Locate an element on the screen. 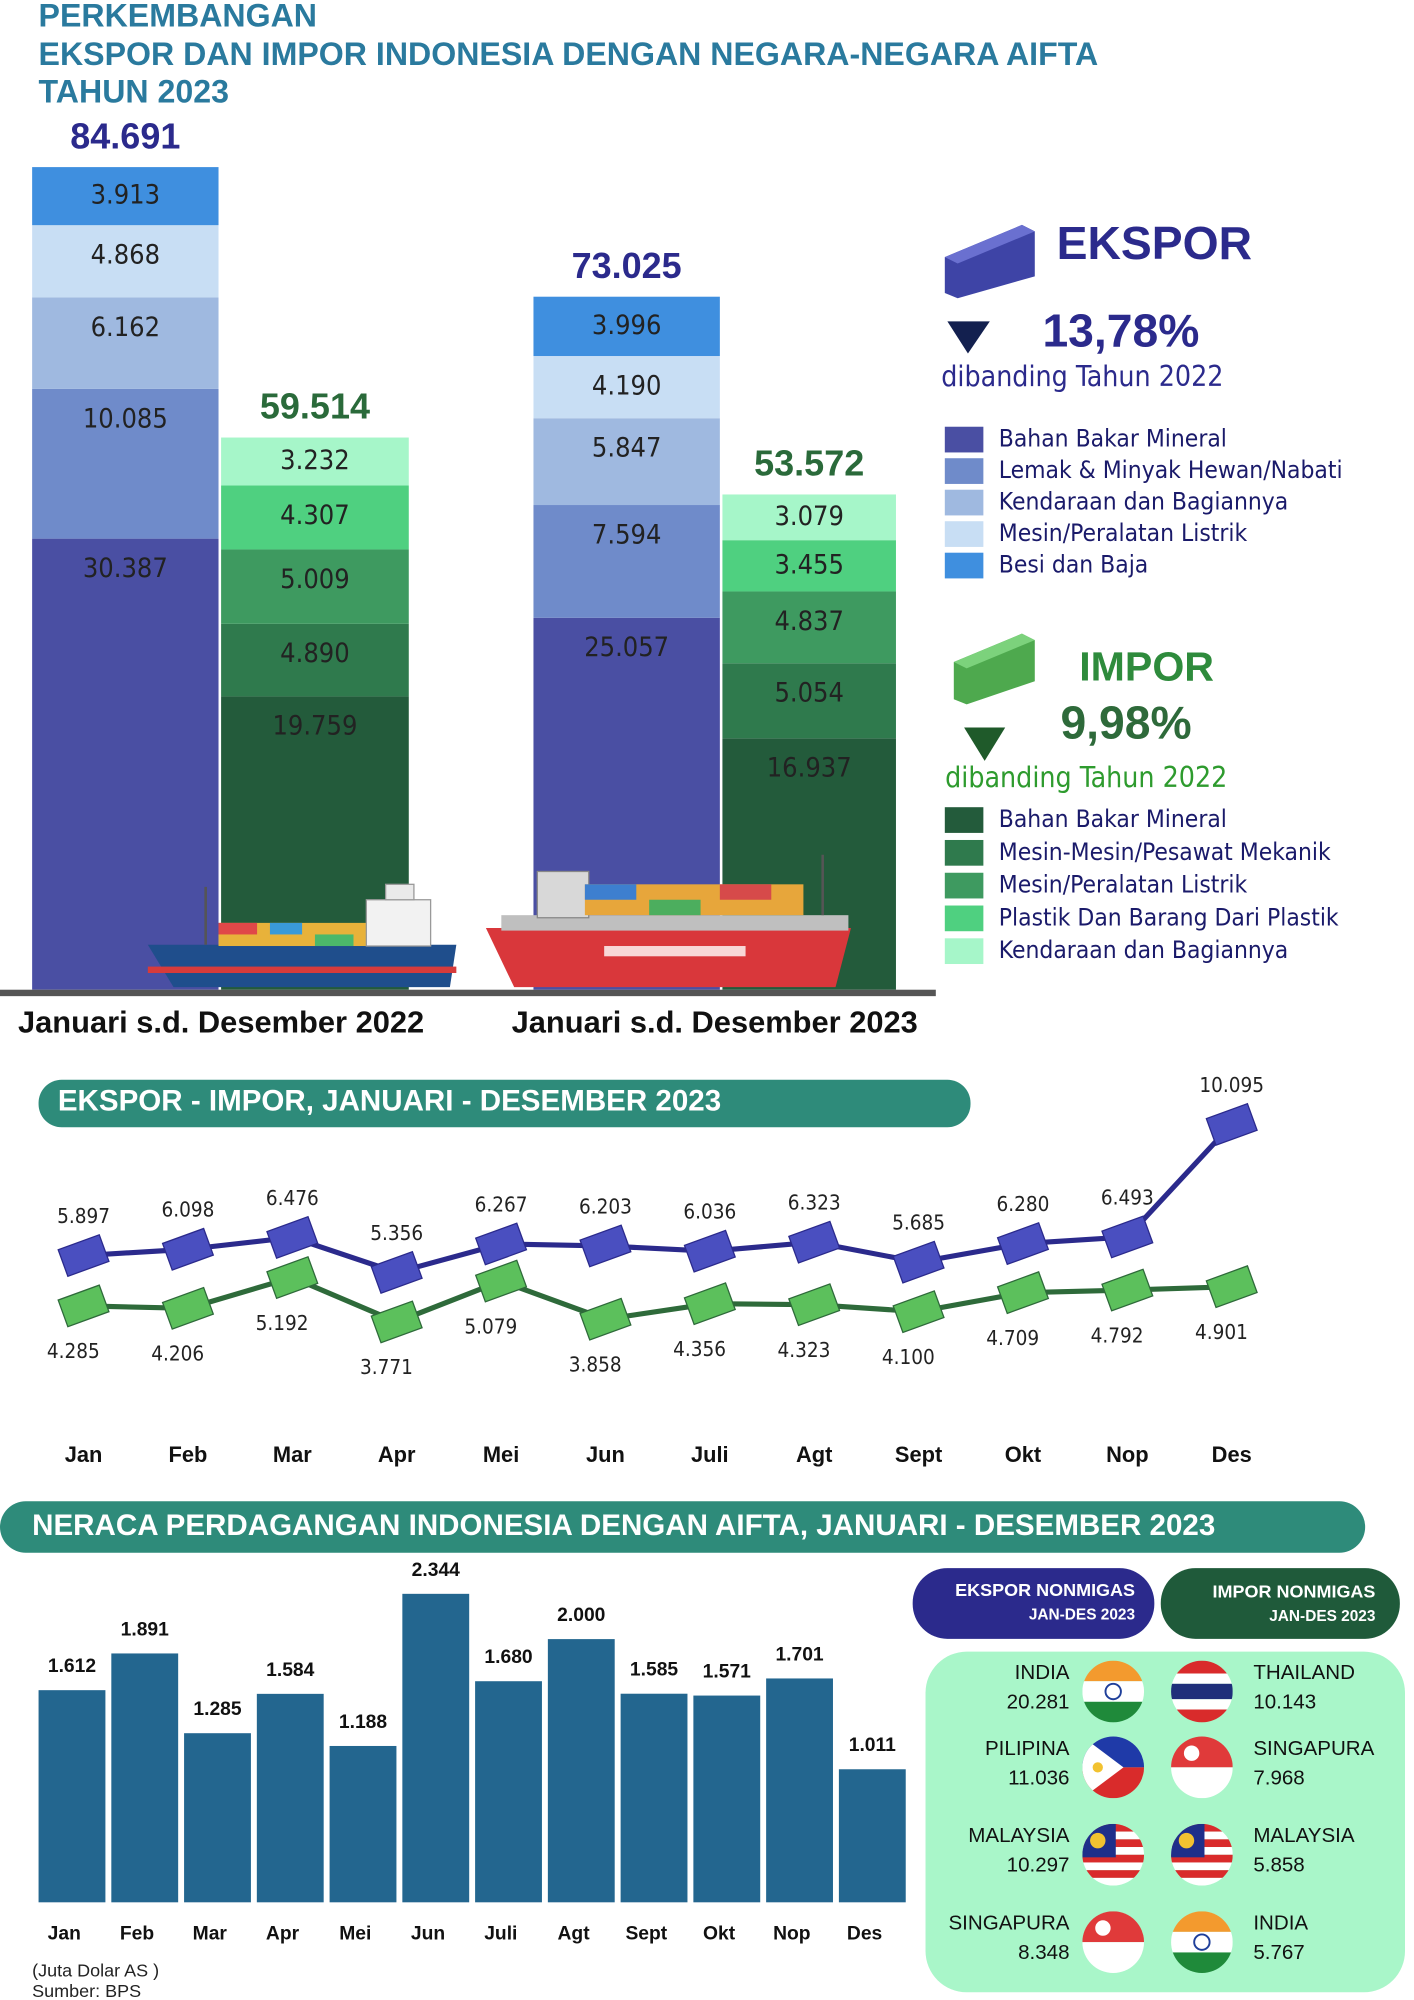 Image resolution: width=1414 pixels, height=2000 pixels. ground-line is located at coordinates (468, 993).